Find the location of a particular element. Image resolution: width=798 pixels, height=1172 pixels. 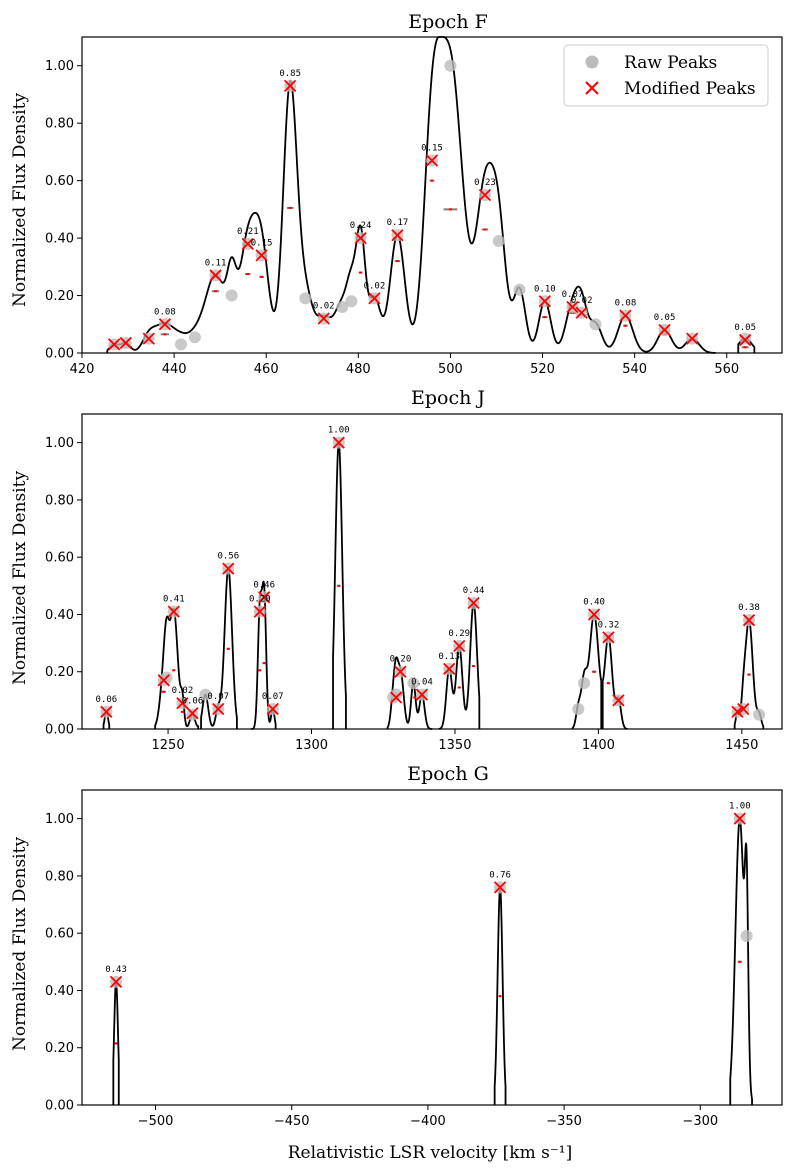

y-tick-label: 1.00 is located at coordinates (59, 66).